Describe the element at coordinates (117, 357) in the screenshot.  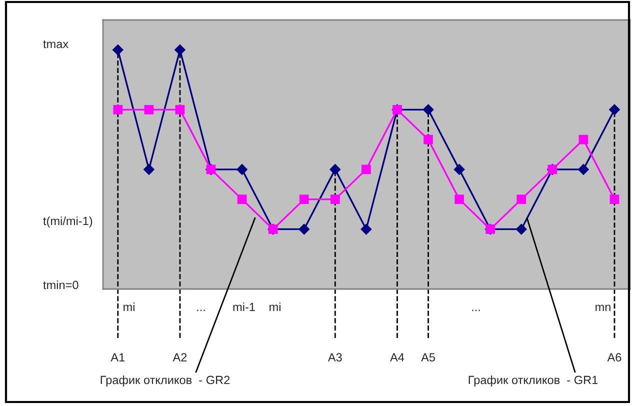
I see `x-tick-label: A1` at that location.